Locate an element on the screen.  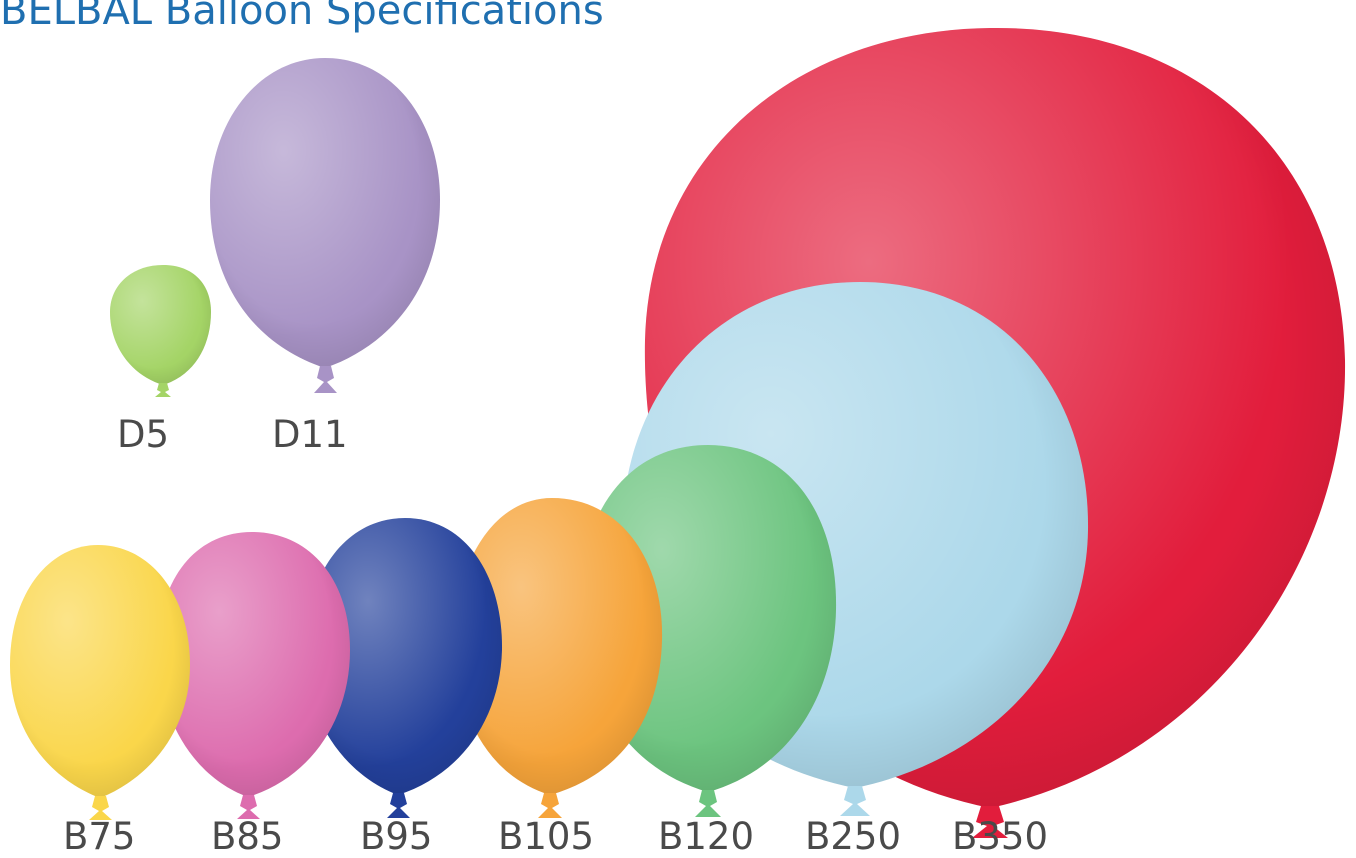
label-b350: B350 is located at coordinates (1000, 836).